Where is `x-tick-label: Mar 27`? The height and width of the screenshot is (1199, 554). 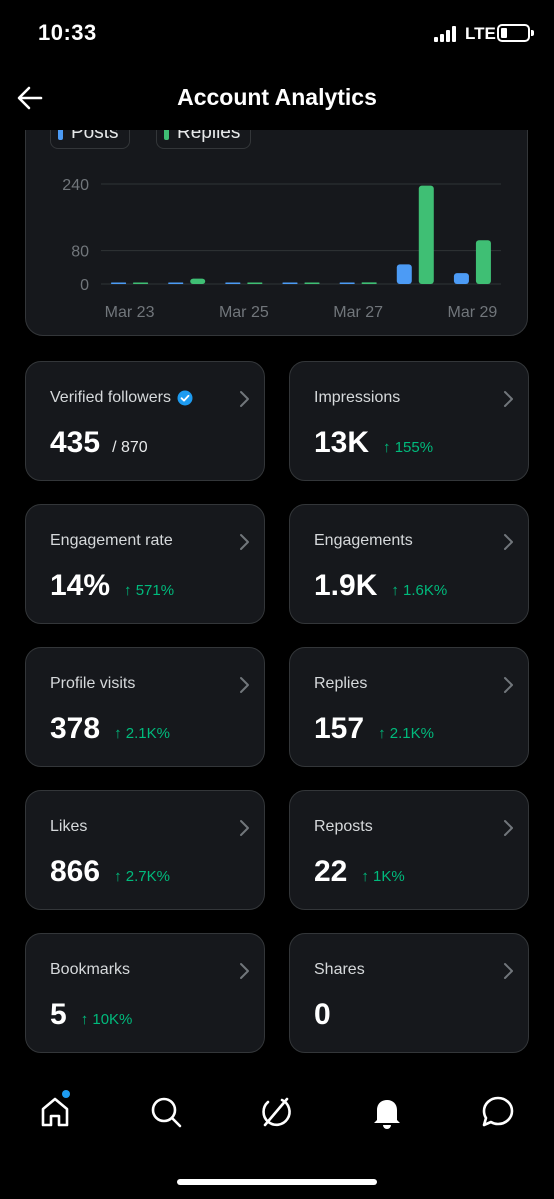
x-tick-label: Mar 27 is located at coordinates (358, 312).